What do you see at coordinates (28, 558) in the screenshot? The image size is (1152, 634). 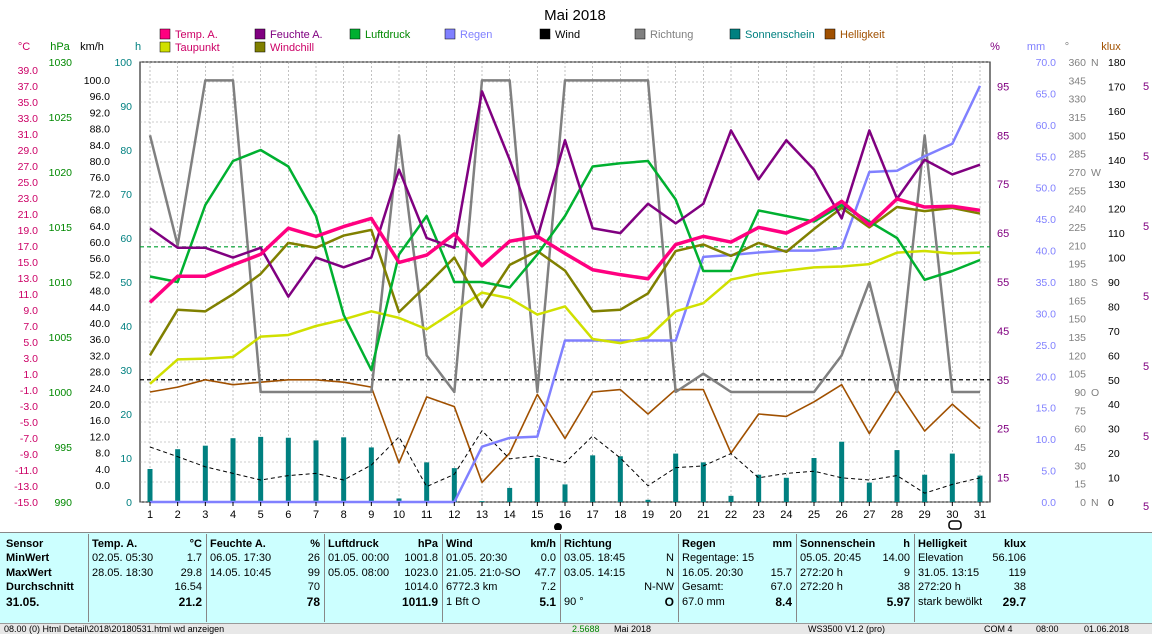 I see `stats-min-label: MinWert` at bounding box center [28, 558].